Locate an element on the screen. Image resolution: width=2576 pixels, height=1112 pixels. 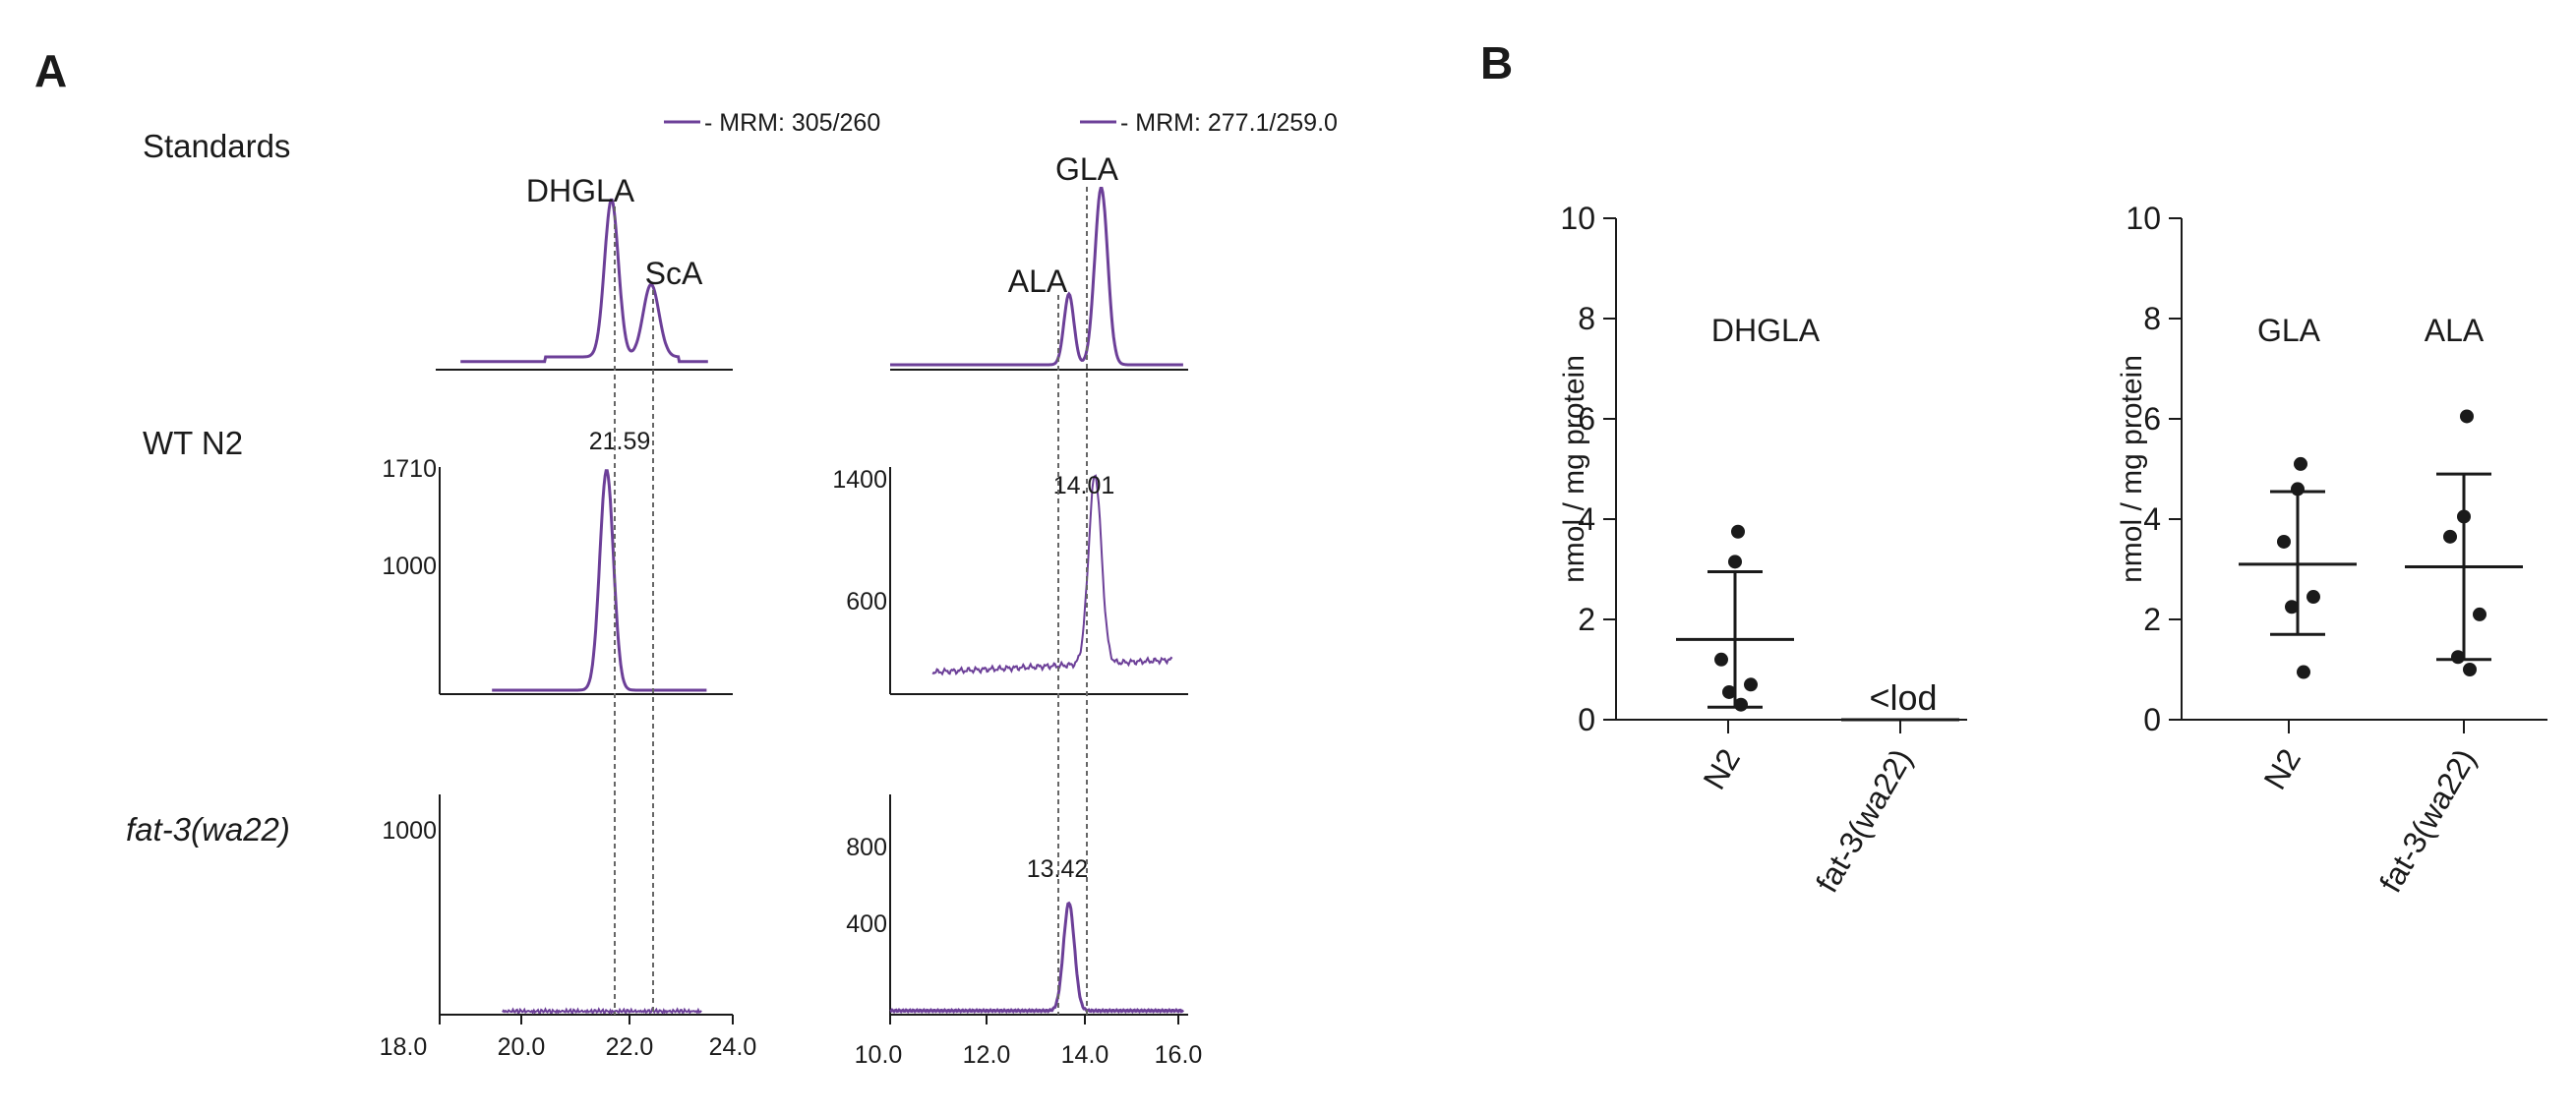
peak-label-dhgla: DHGLA is located at coordinates (580, 190).